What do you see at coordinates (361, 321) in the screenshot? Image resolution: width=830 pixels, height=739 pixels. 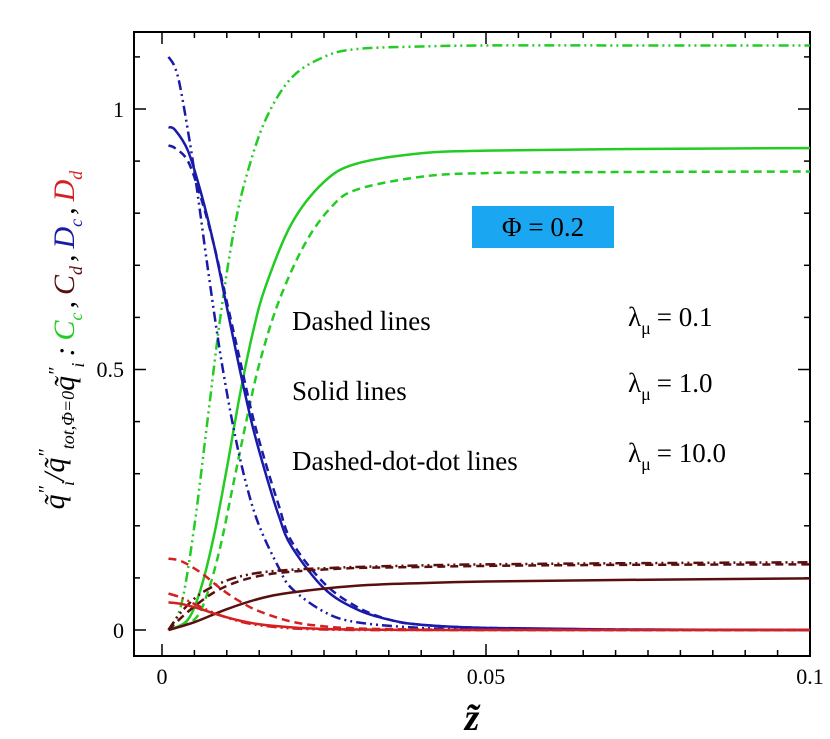 I see `annot-dashed-lines: Dashed lines` at bounding box center [361, 321].